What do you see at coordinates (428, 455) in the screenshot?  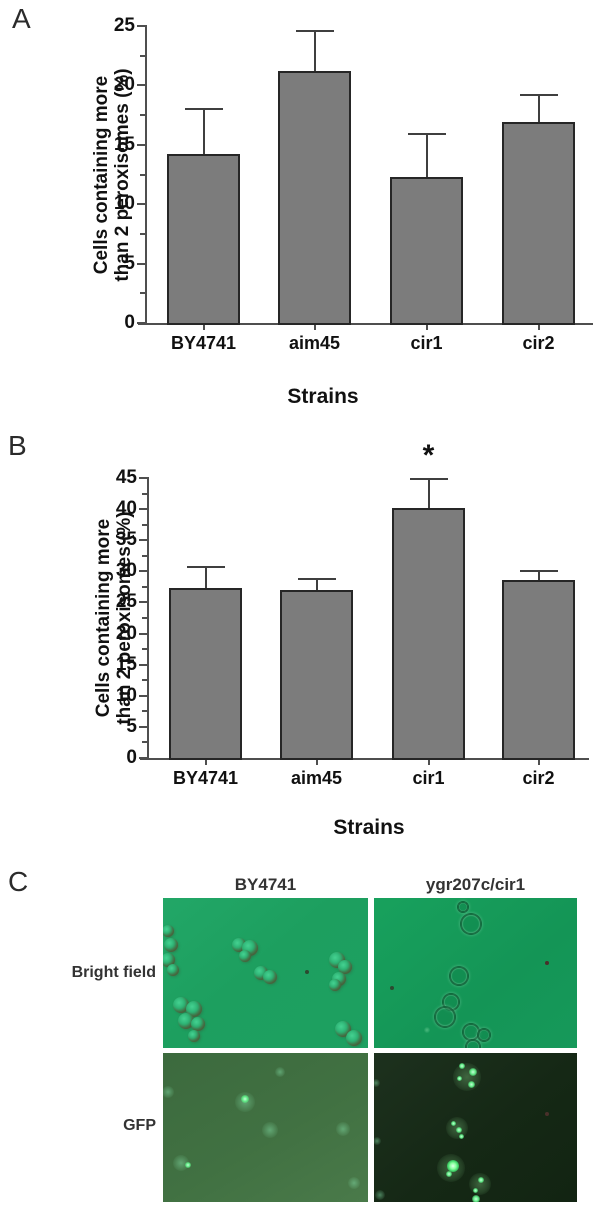 I see `significance-asterisk: *` at bounding box center [428, 455].